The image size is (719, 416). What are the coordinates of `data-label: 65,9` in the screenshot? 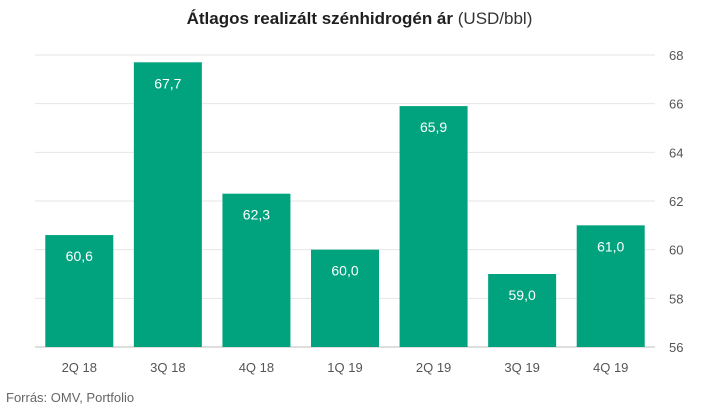 It's located at (433, 127).